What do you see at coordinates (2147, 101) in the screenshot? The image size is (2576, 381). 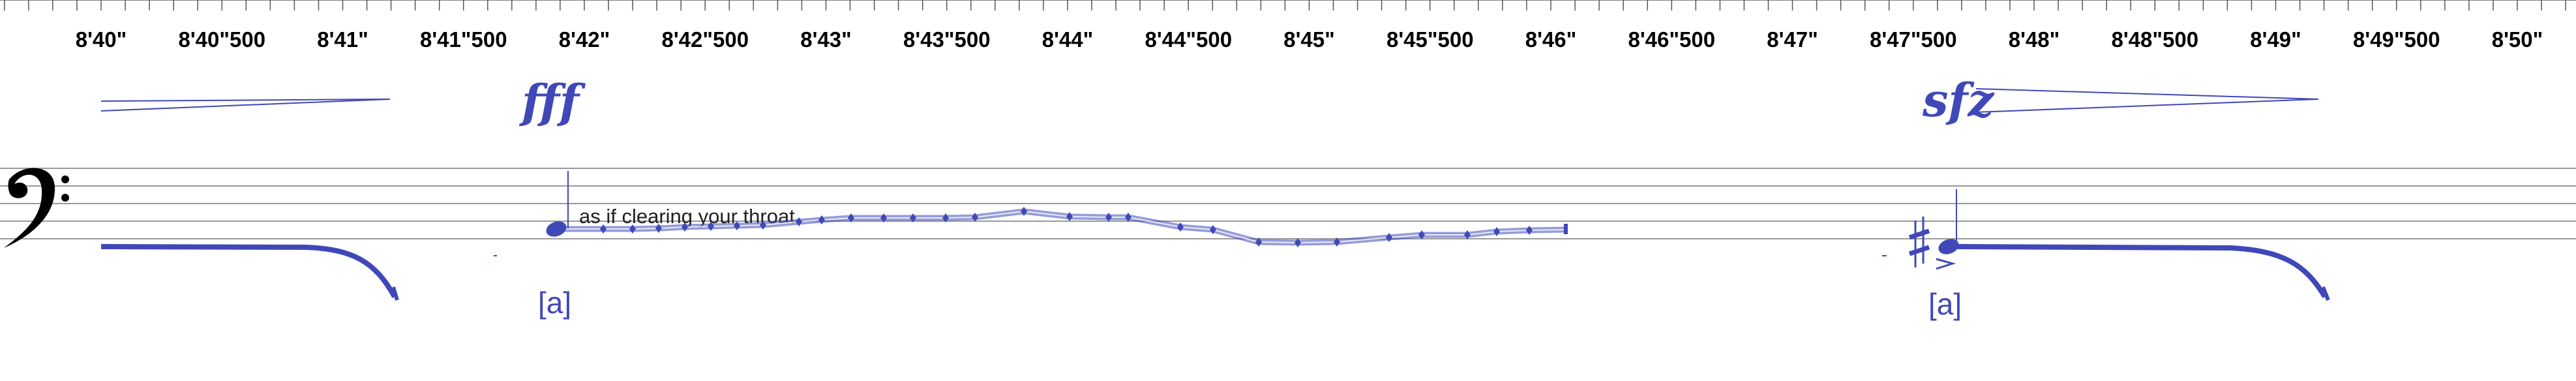 I see `decrescendo-hairpin-right` at bounding box center [2147, 101].